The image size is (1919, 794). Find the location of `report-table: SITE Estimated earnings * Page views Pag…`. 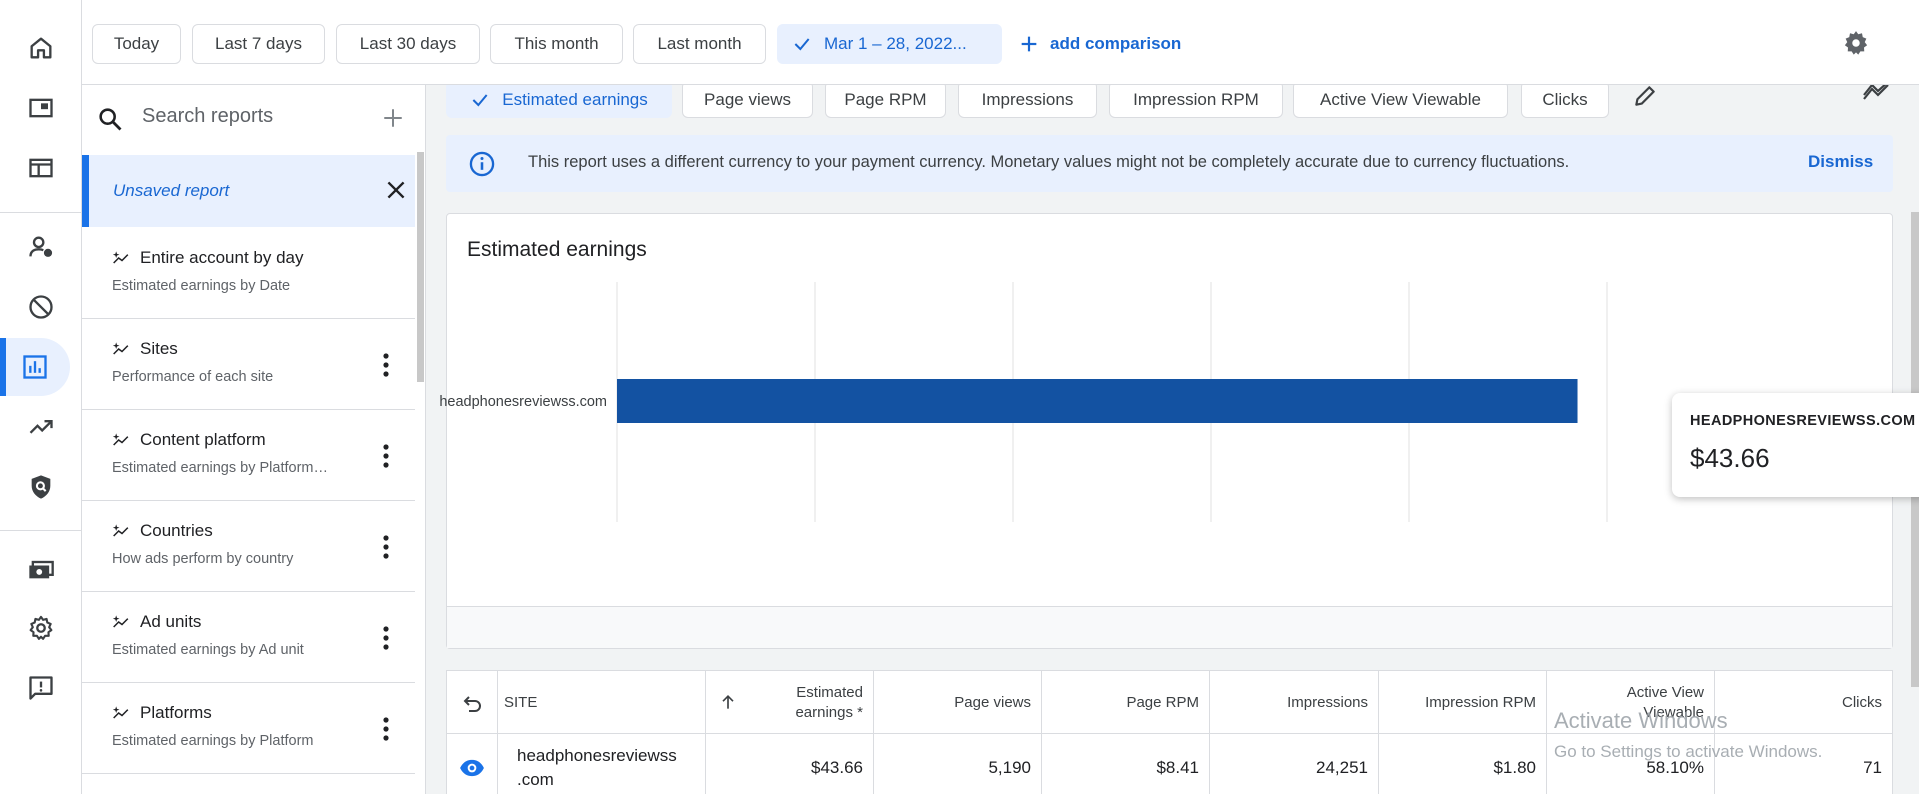

report-table: SITE Estimated earnings * Page views Pag… is located at coordinates (1169, 732).